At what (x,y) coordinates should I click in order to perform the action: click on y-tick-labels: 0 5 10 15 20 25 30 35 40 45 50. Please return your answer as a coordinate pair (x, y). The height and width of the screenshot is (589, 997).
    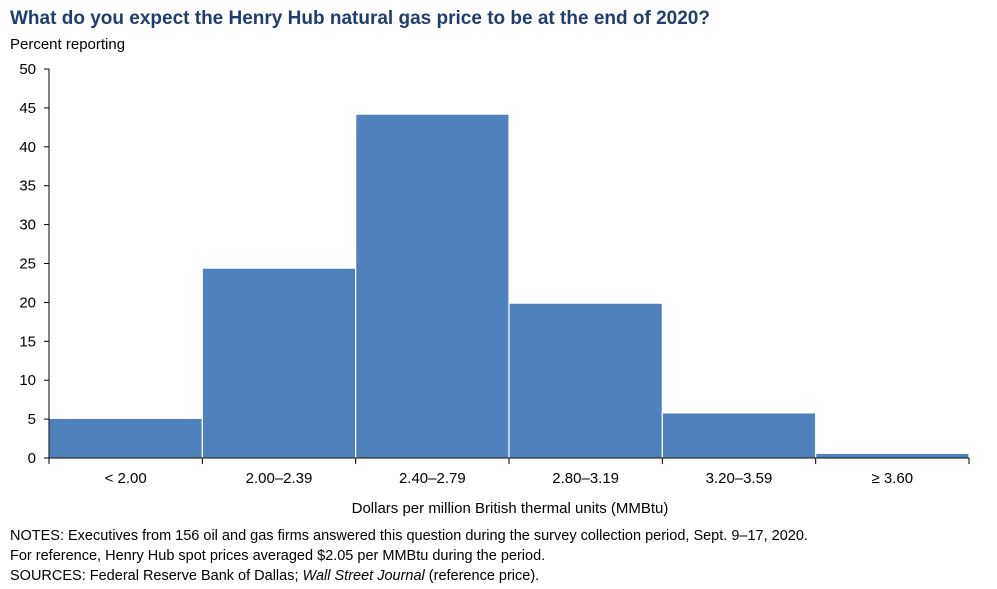
    Looking at the image, I should click on (27, 264).